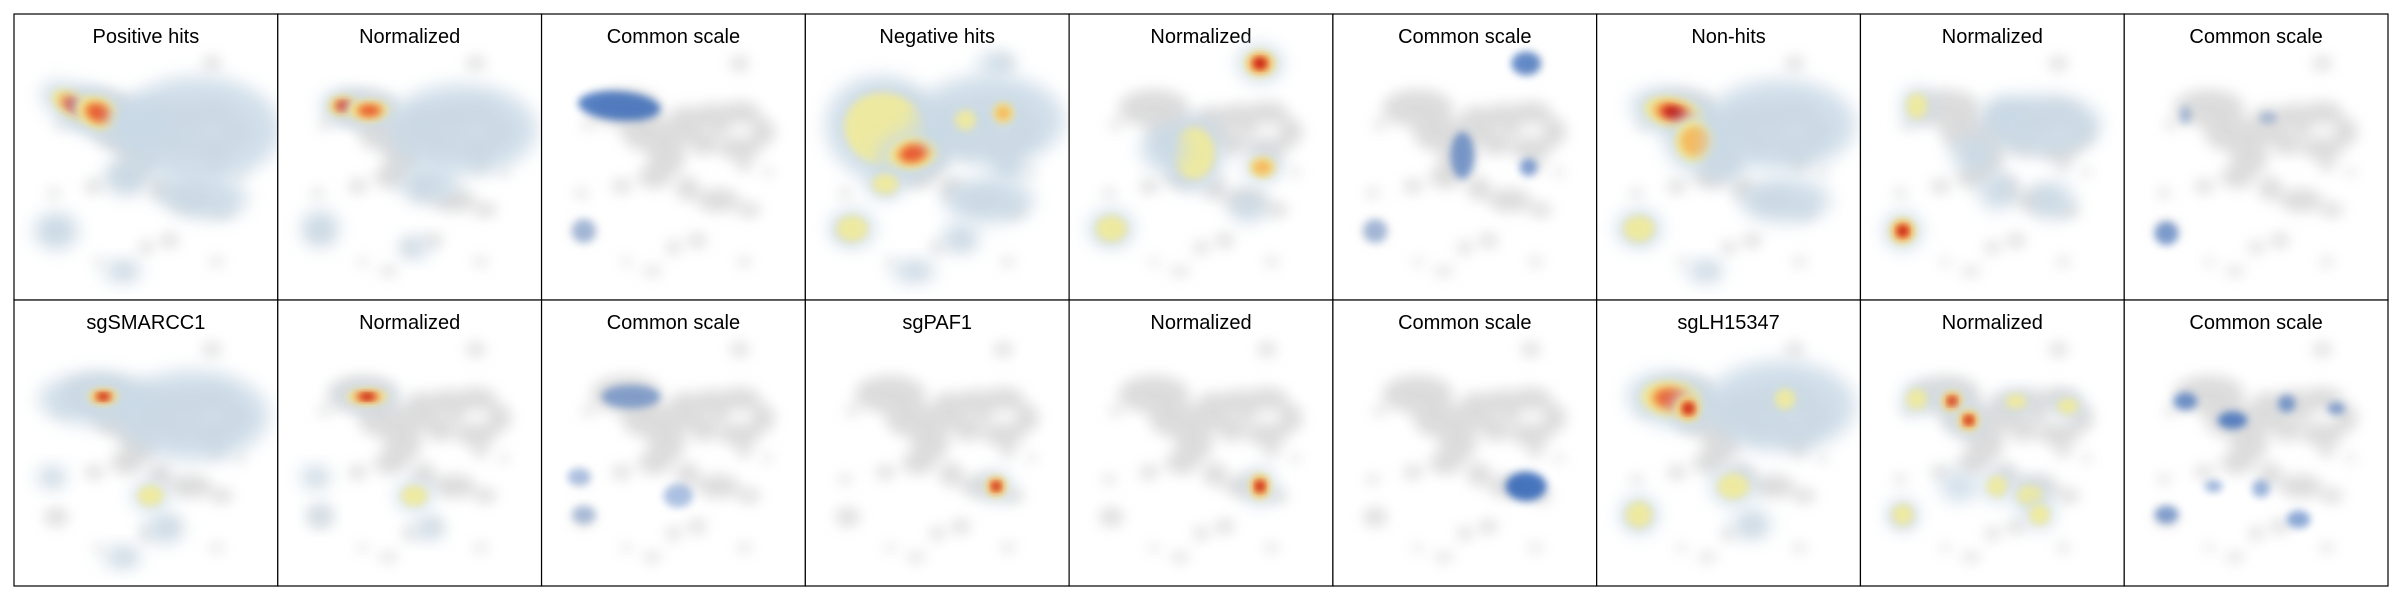 The width and height of the screenshot is (2400, 600). Describe the element at coordinates (1729, 443) in the screenshot. I see `panel: sgLH15347` at that location.